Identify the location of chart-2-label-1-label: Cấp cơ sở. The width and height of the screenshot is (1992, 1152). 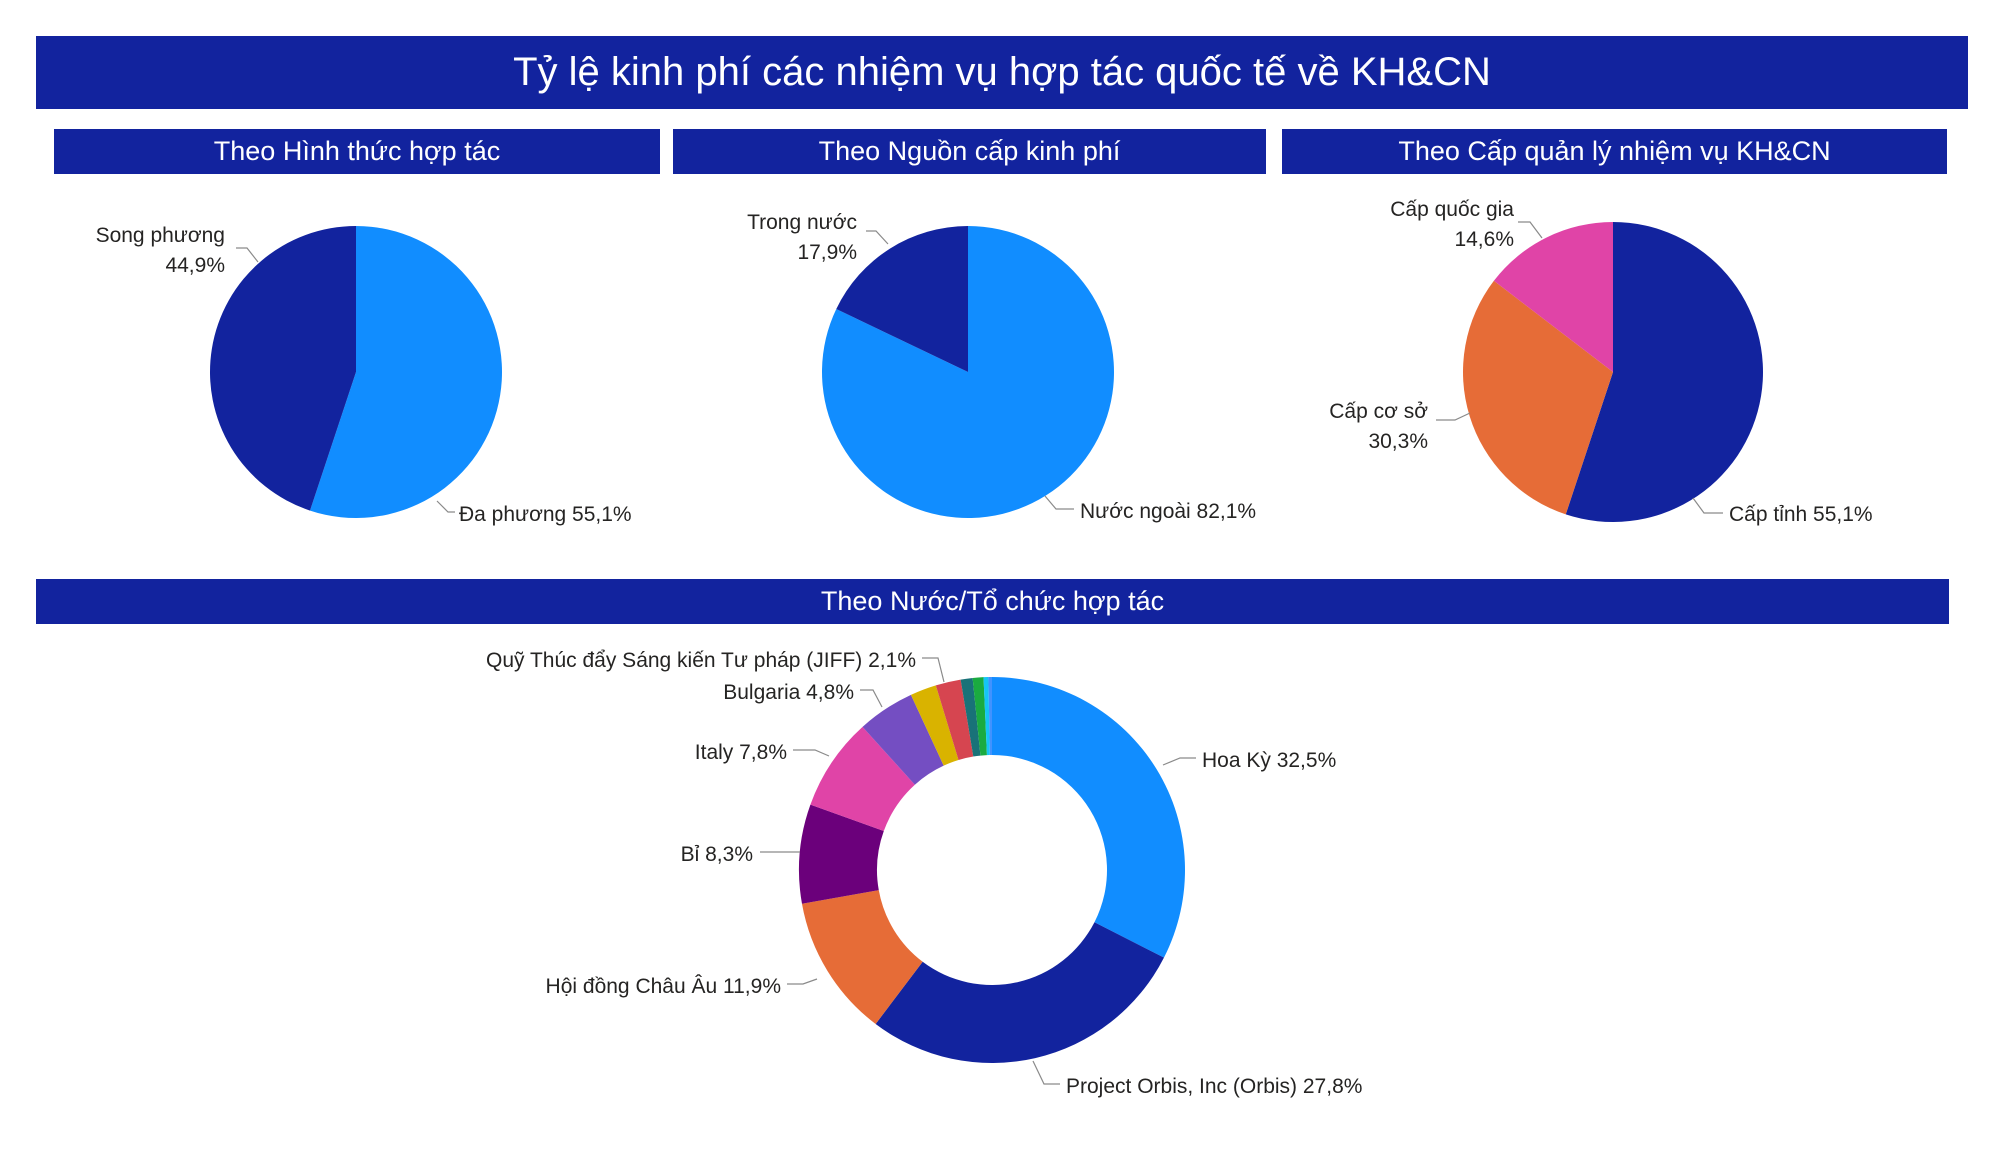
(1378, 411).